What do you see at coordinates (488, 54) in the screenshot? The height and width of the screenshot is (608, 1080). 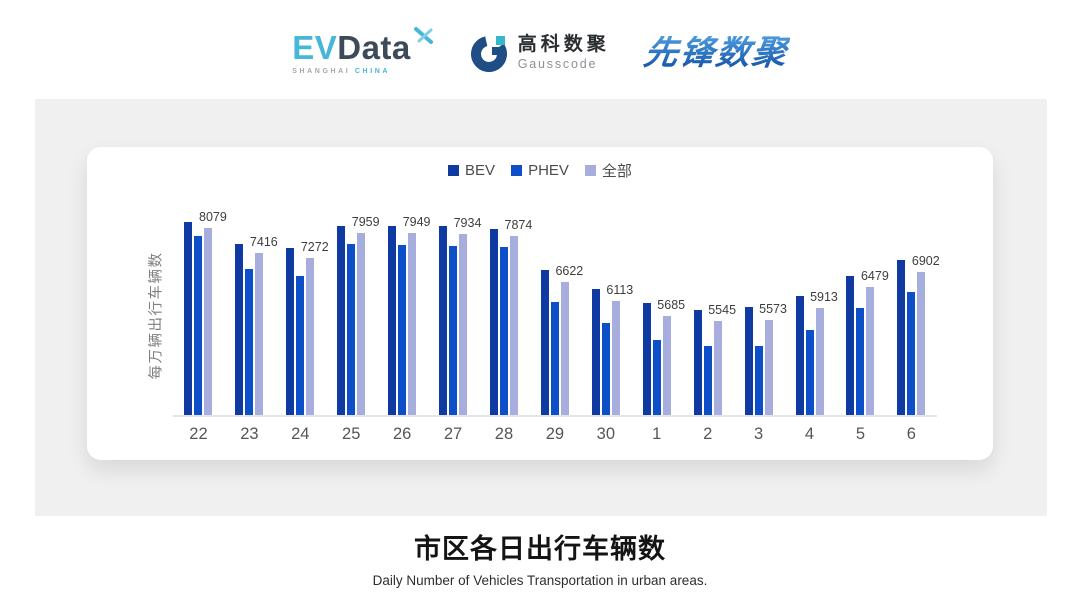 I see `gausscode-g-icon` at bounding box center [488, 54].